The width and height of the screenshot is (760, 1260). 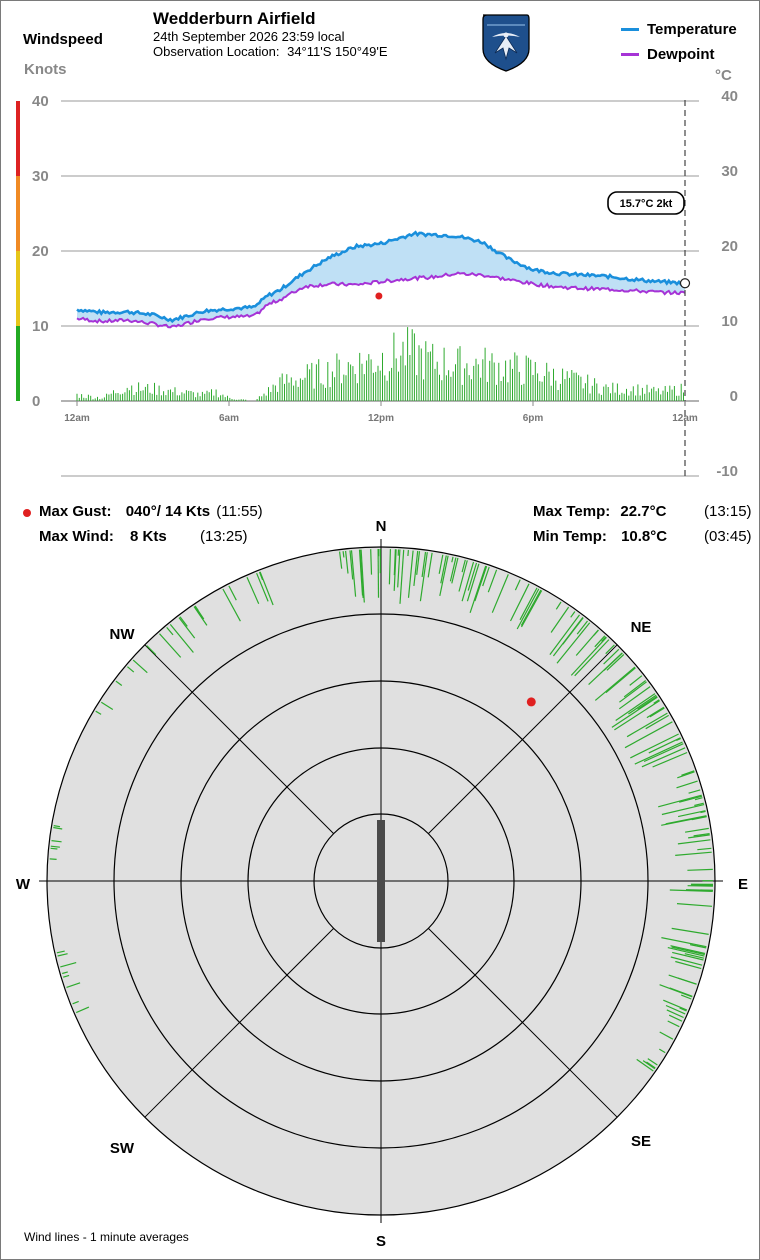 What do you see at coordinates (216, 51) in the screenshot?
I see `location-label: Observation Location:` at bounding box center [216, 51].